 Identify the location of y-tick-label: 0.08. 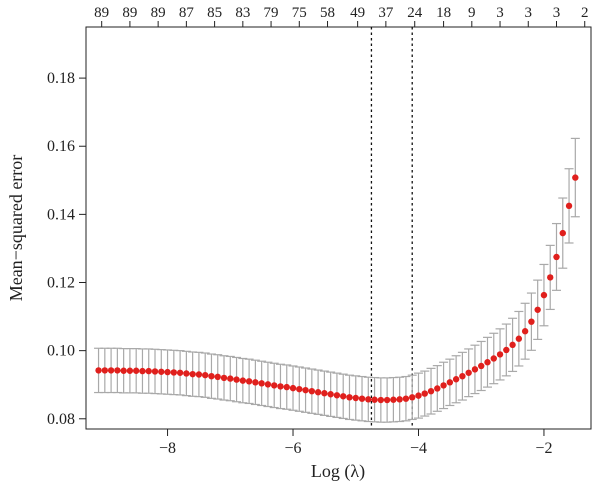
(61, 419).